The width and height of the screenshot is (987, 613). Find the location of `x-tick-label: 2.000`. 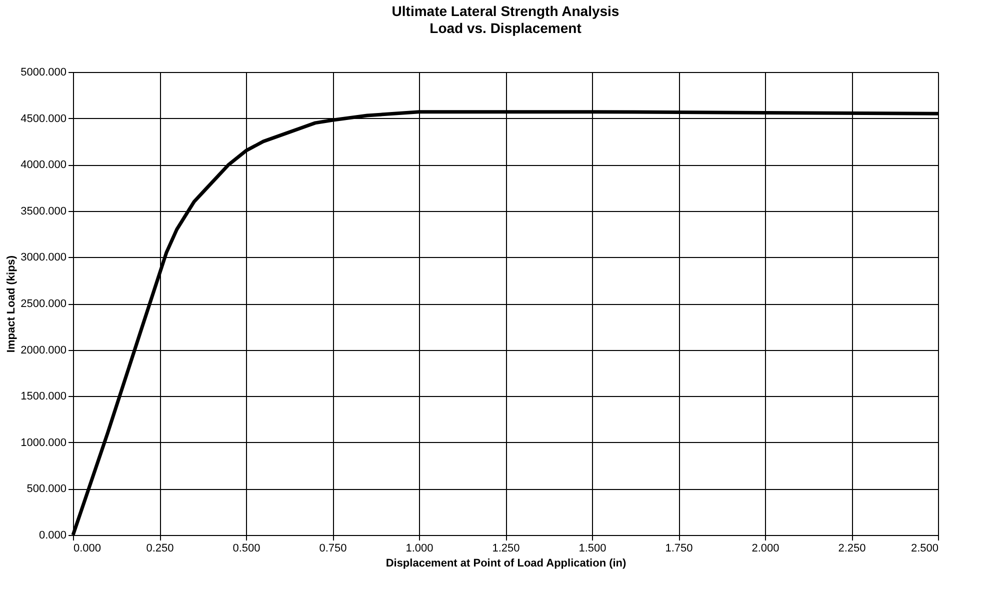

x-tick-label: 2.000 is located at coordinates (766, 548).